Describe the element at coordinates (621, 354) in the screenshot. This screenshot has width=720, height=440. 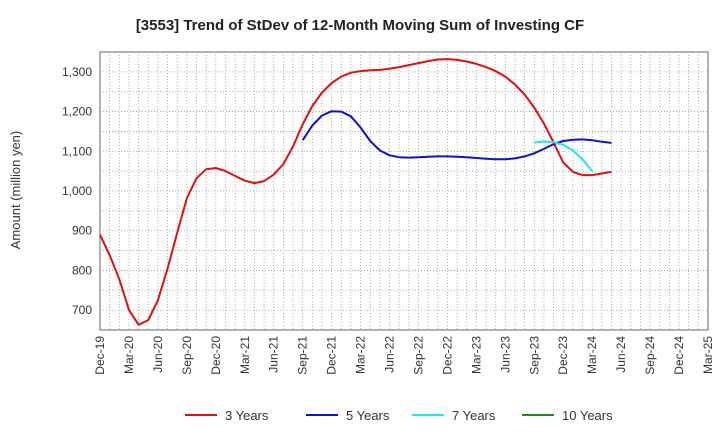
I see `x-tick-label: Jun-24` at that location.